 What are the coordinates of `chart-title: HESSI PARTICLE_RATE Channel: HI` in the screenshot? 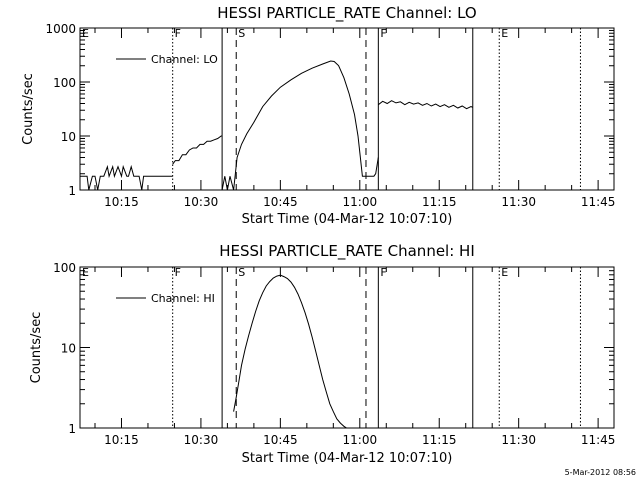 It's located at (347, 251).